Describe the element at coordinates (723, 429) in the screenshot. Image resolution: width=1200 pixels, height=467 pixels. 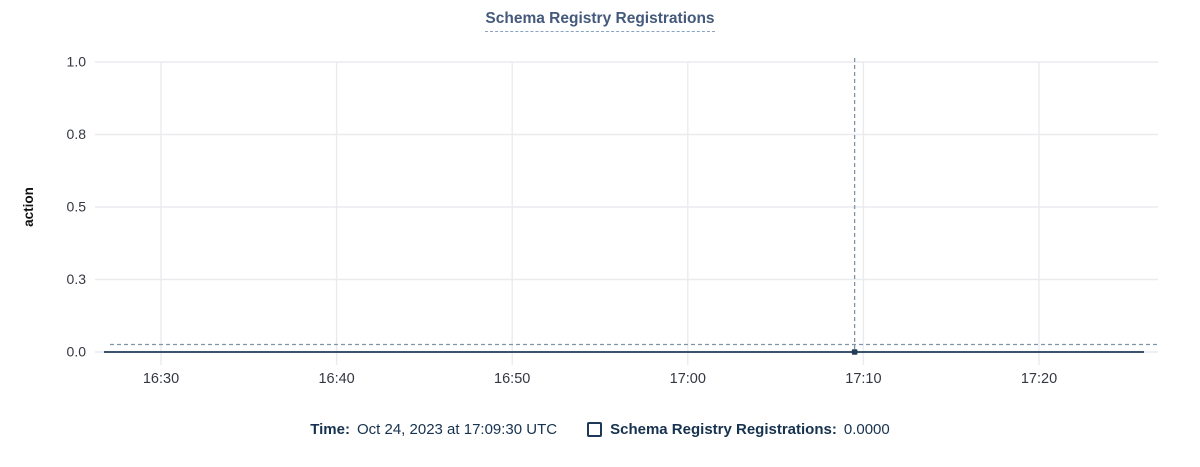
I see `series-label: Schema Registry Registrations:` at that location.